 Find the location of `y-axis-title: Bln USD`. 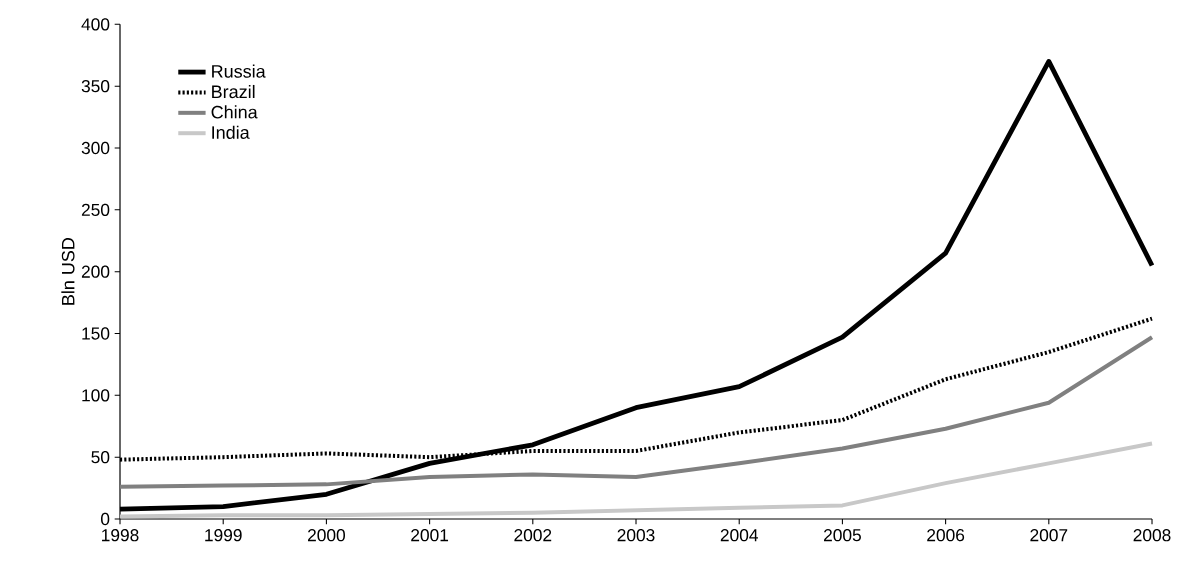

y-axis-title: Bln USD is located at coordinates (68, 271).